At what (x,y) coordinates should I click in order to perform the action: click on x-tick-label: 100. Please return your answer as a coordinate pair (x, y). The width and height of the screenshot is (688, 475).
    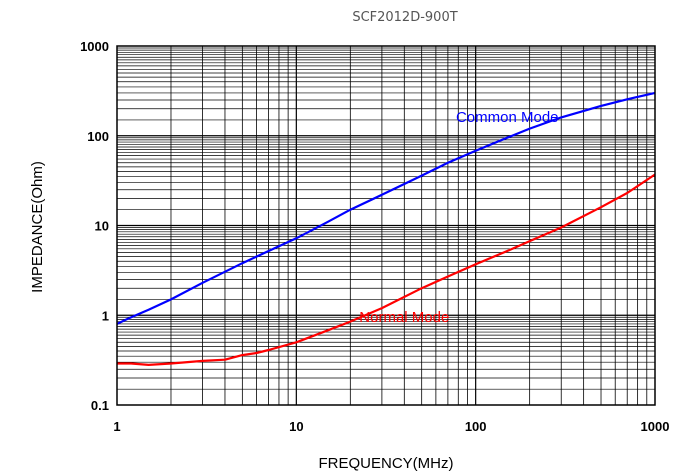
    Looking at the image, I should click on (476, 426).